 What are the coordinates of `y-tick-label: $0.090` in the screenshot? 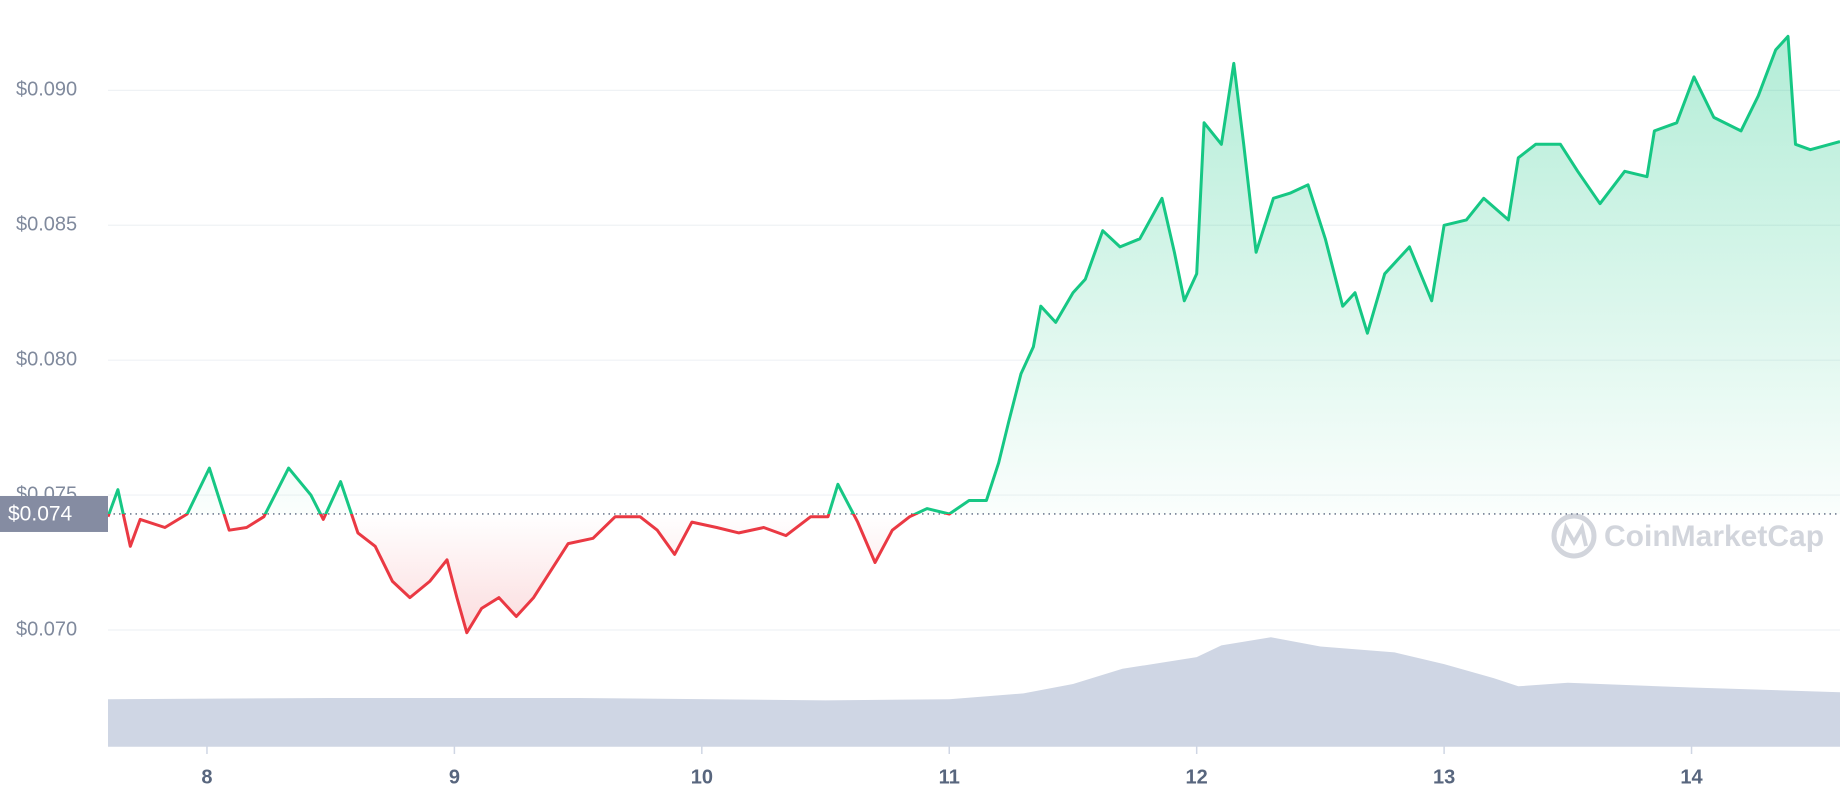 It's located at (46, 90).